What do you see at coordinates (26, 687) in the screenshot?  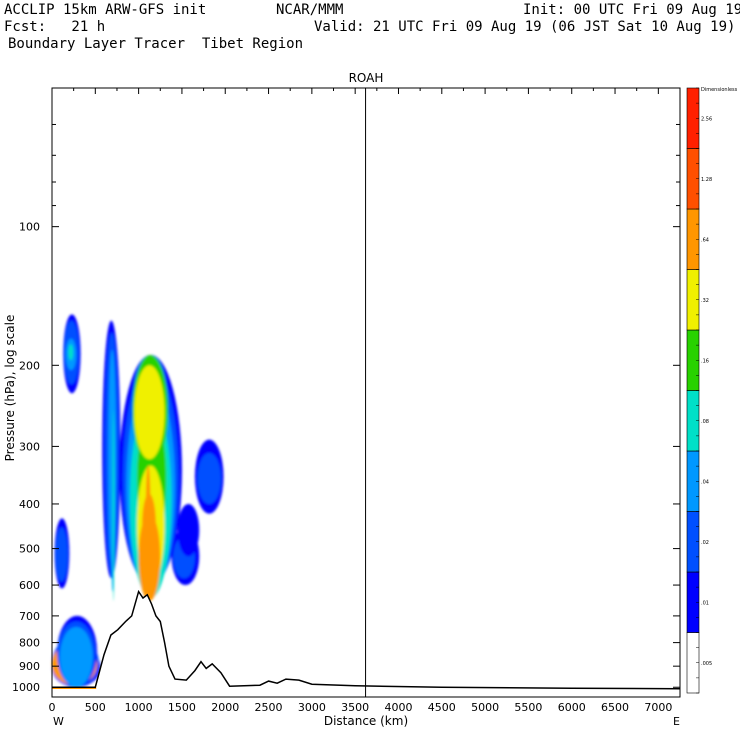 I see `y-tick-label: 1000` at bounding box center [26, 687].